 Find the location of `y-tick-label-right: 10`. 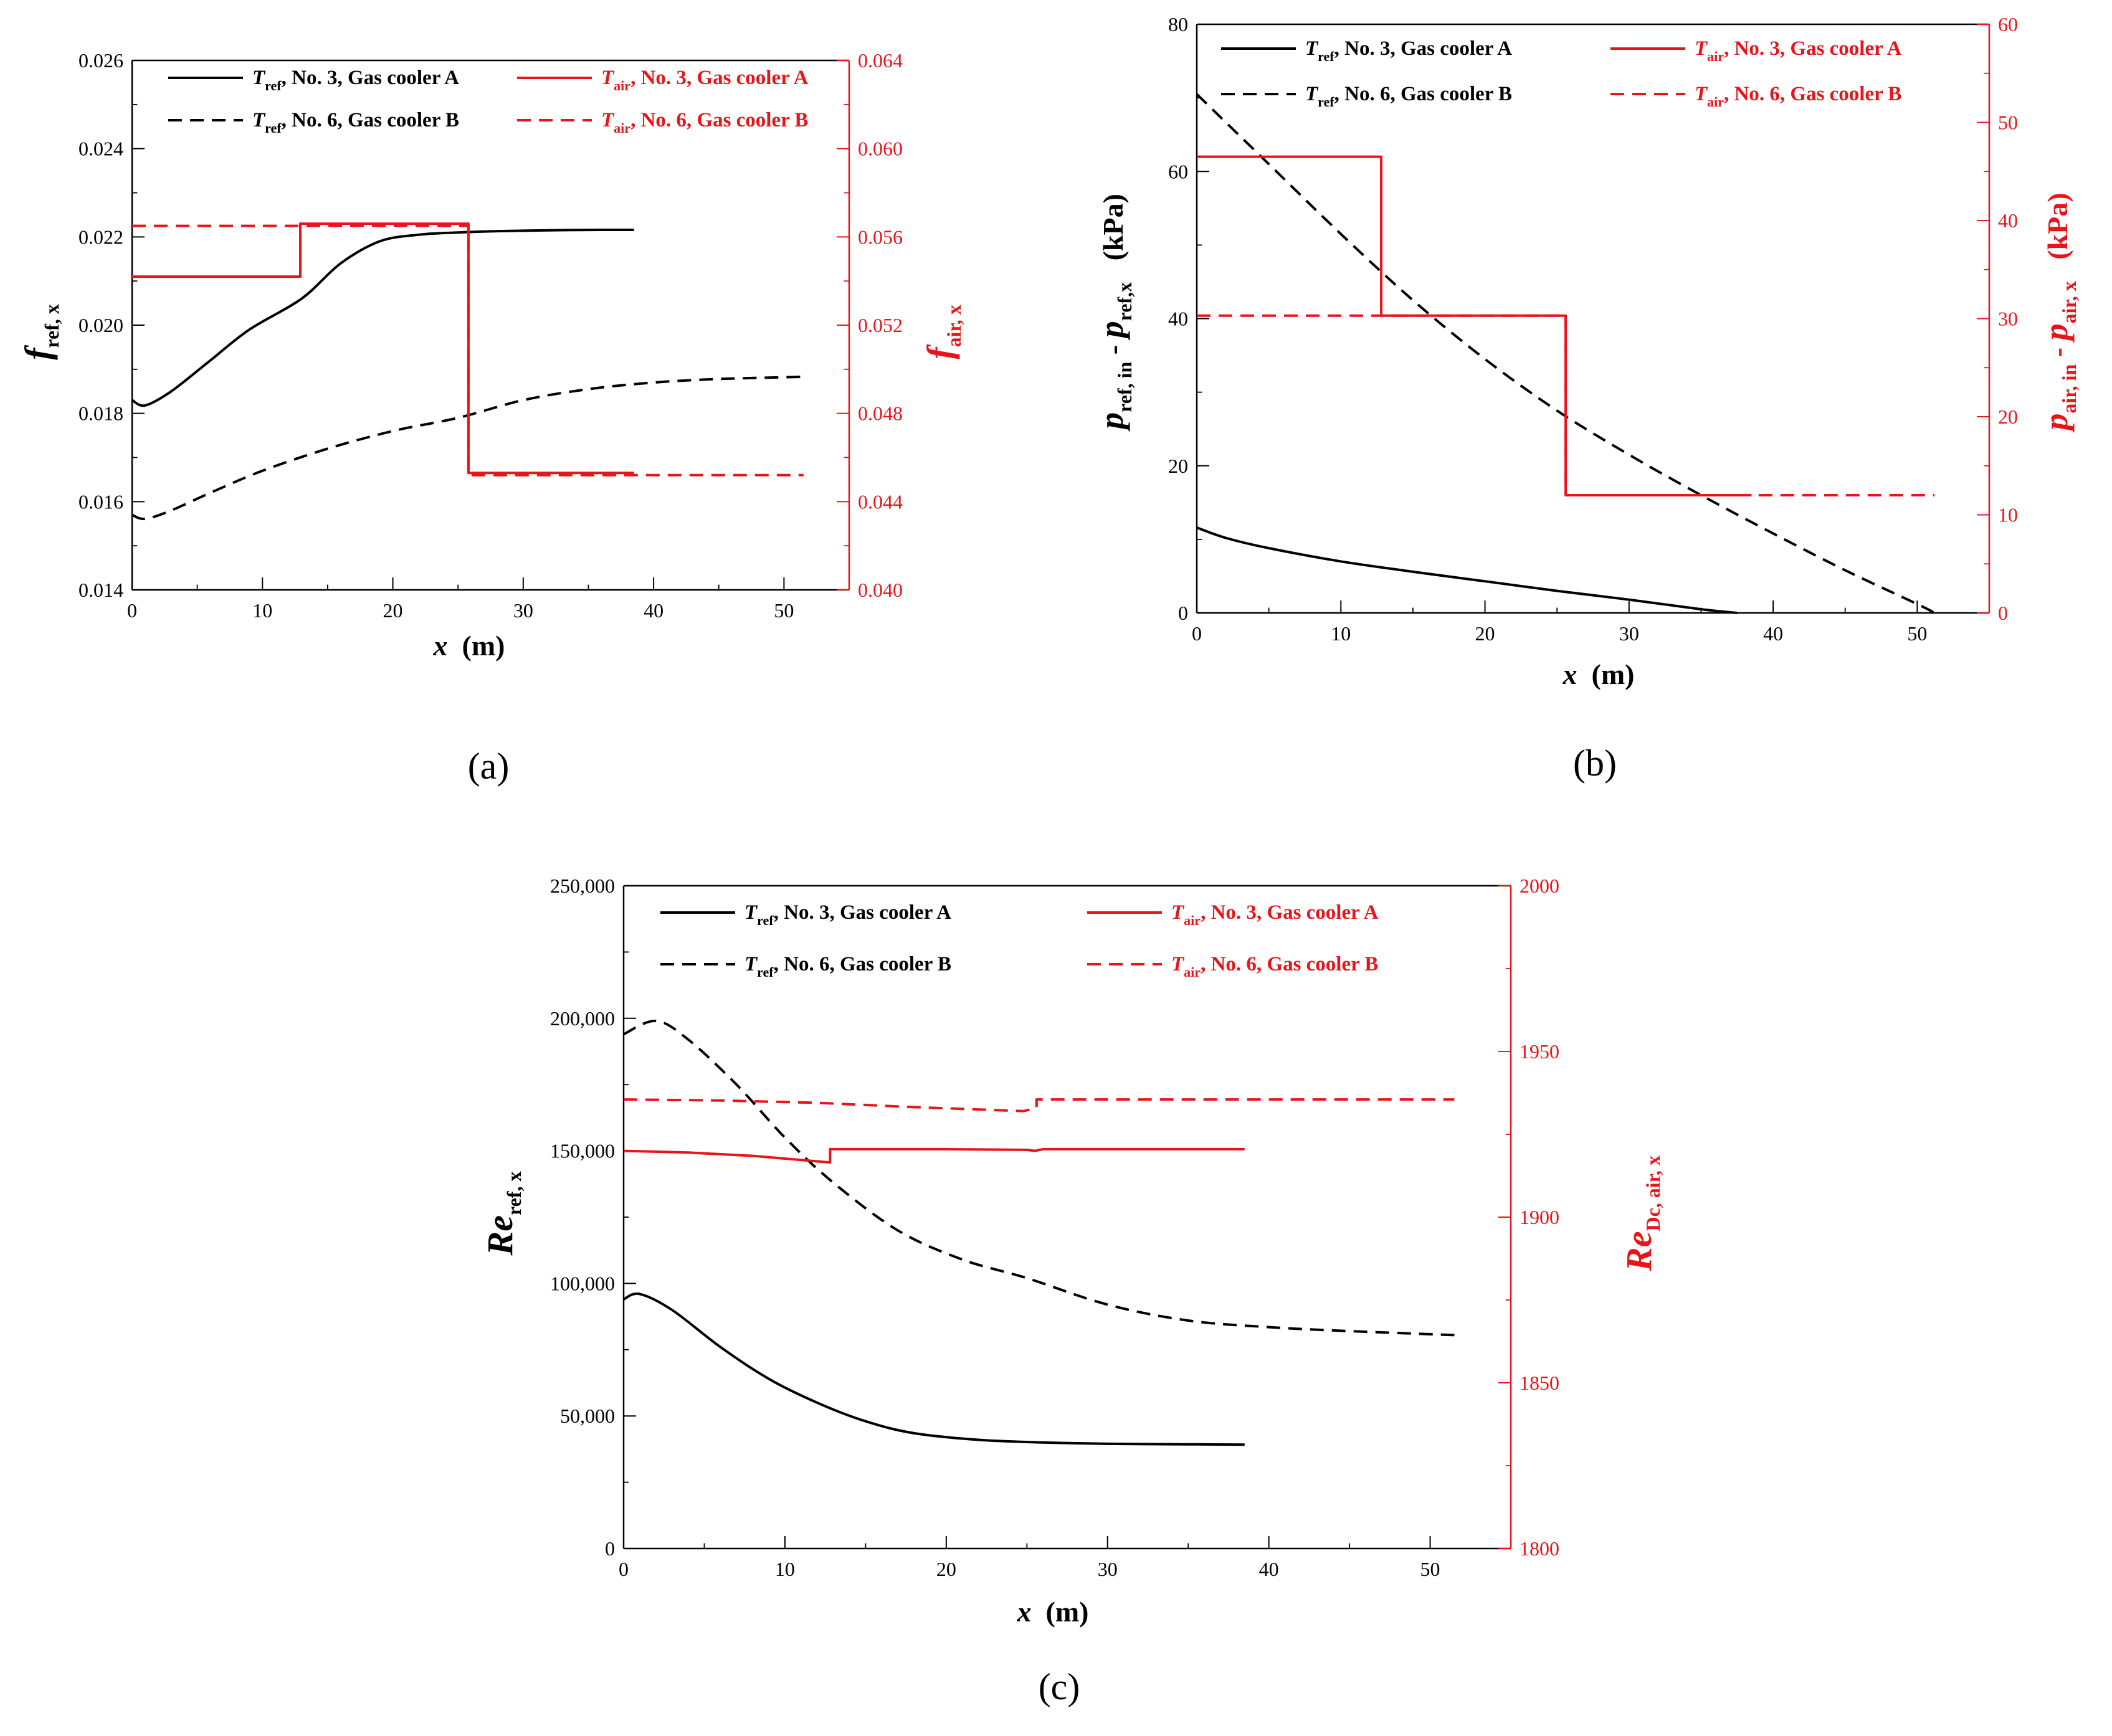

y-tick-label-right: 10 is located at coordinates (2008, 515).